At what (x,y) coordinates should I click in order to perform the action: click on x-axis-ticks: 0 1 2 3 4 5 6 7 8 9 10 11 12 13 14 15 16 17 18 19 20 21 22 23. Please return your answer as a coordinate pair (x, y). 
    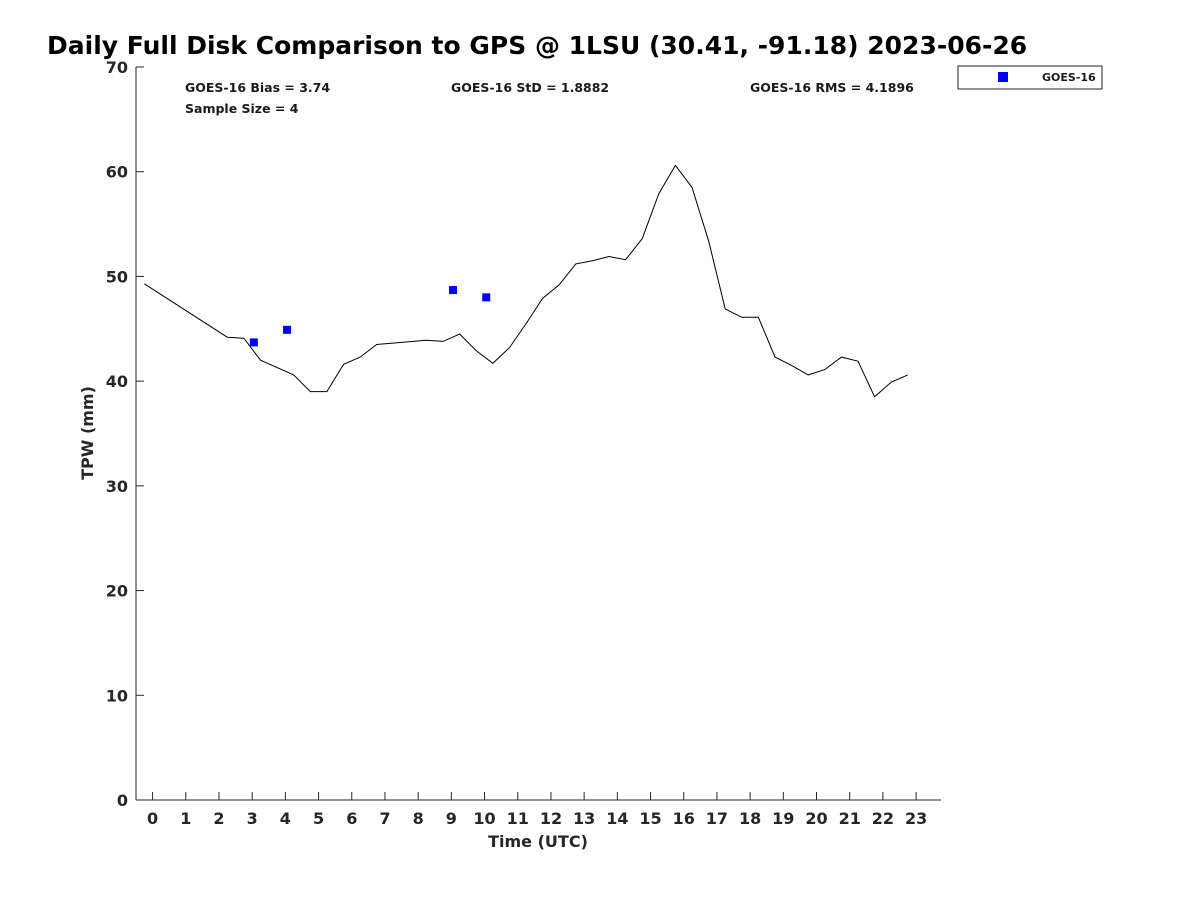
    Looking at the image, I should click on (537, 810).